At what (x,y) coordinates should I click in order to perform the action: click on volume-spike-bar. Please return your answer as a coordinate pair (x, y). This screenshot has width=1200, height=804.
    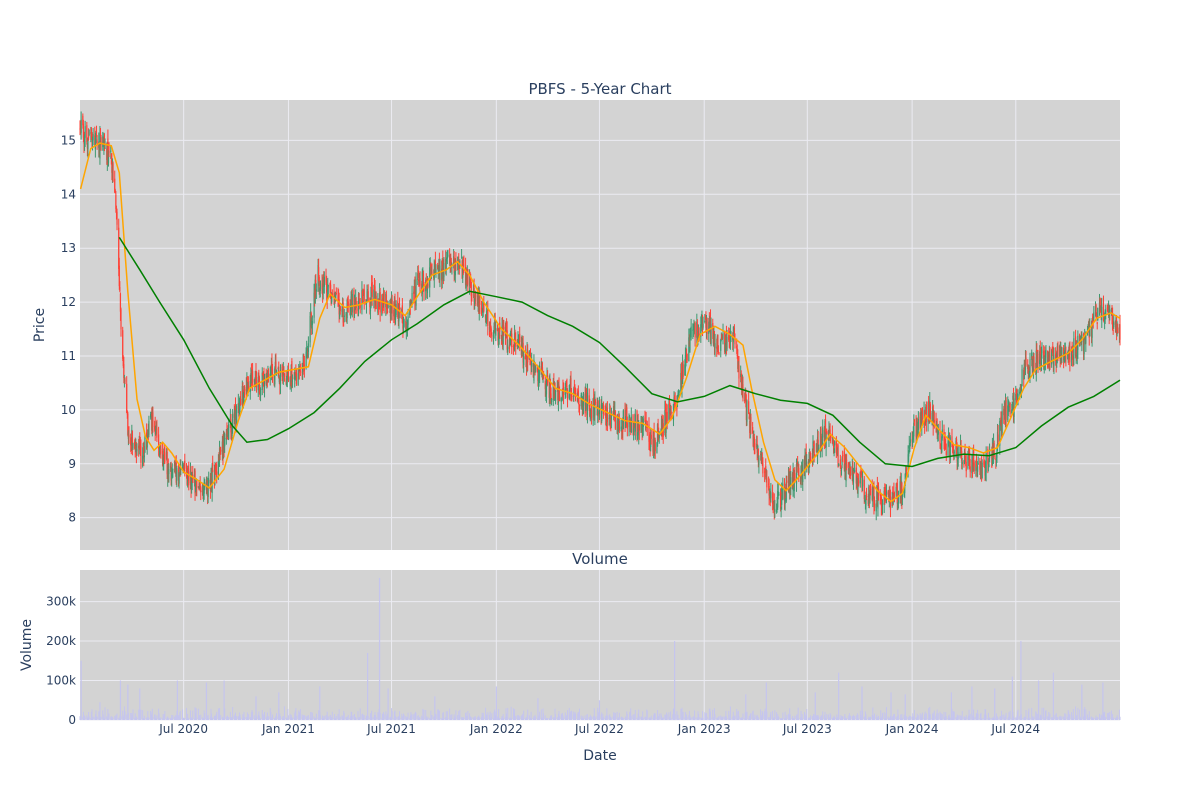
    Looking at the image, I should click on (435, 708).